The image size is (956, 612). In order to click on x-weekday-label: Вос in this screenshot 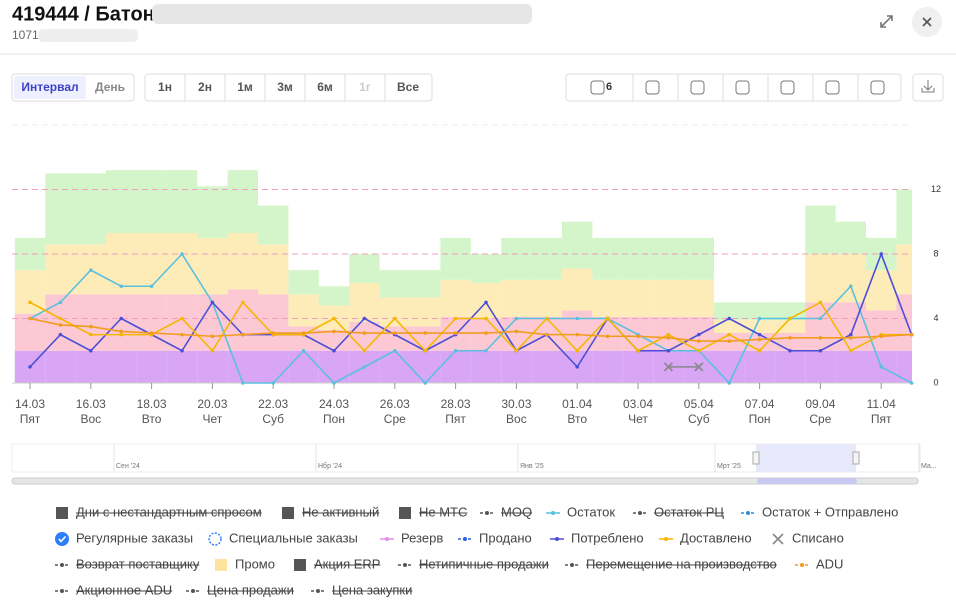, I will do `click(516, 419)`.